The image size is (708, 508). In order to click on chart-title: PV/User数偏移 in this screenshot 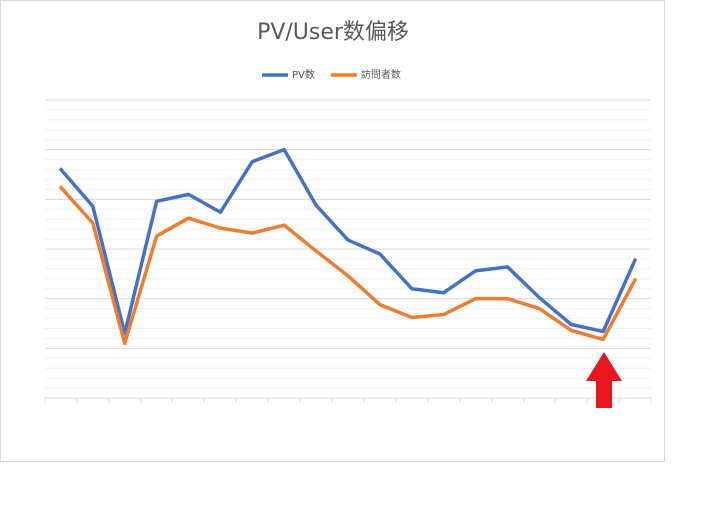, I will do `click(333, 32)`.